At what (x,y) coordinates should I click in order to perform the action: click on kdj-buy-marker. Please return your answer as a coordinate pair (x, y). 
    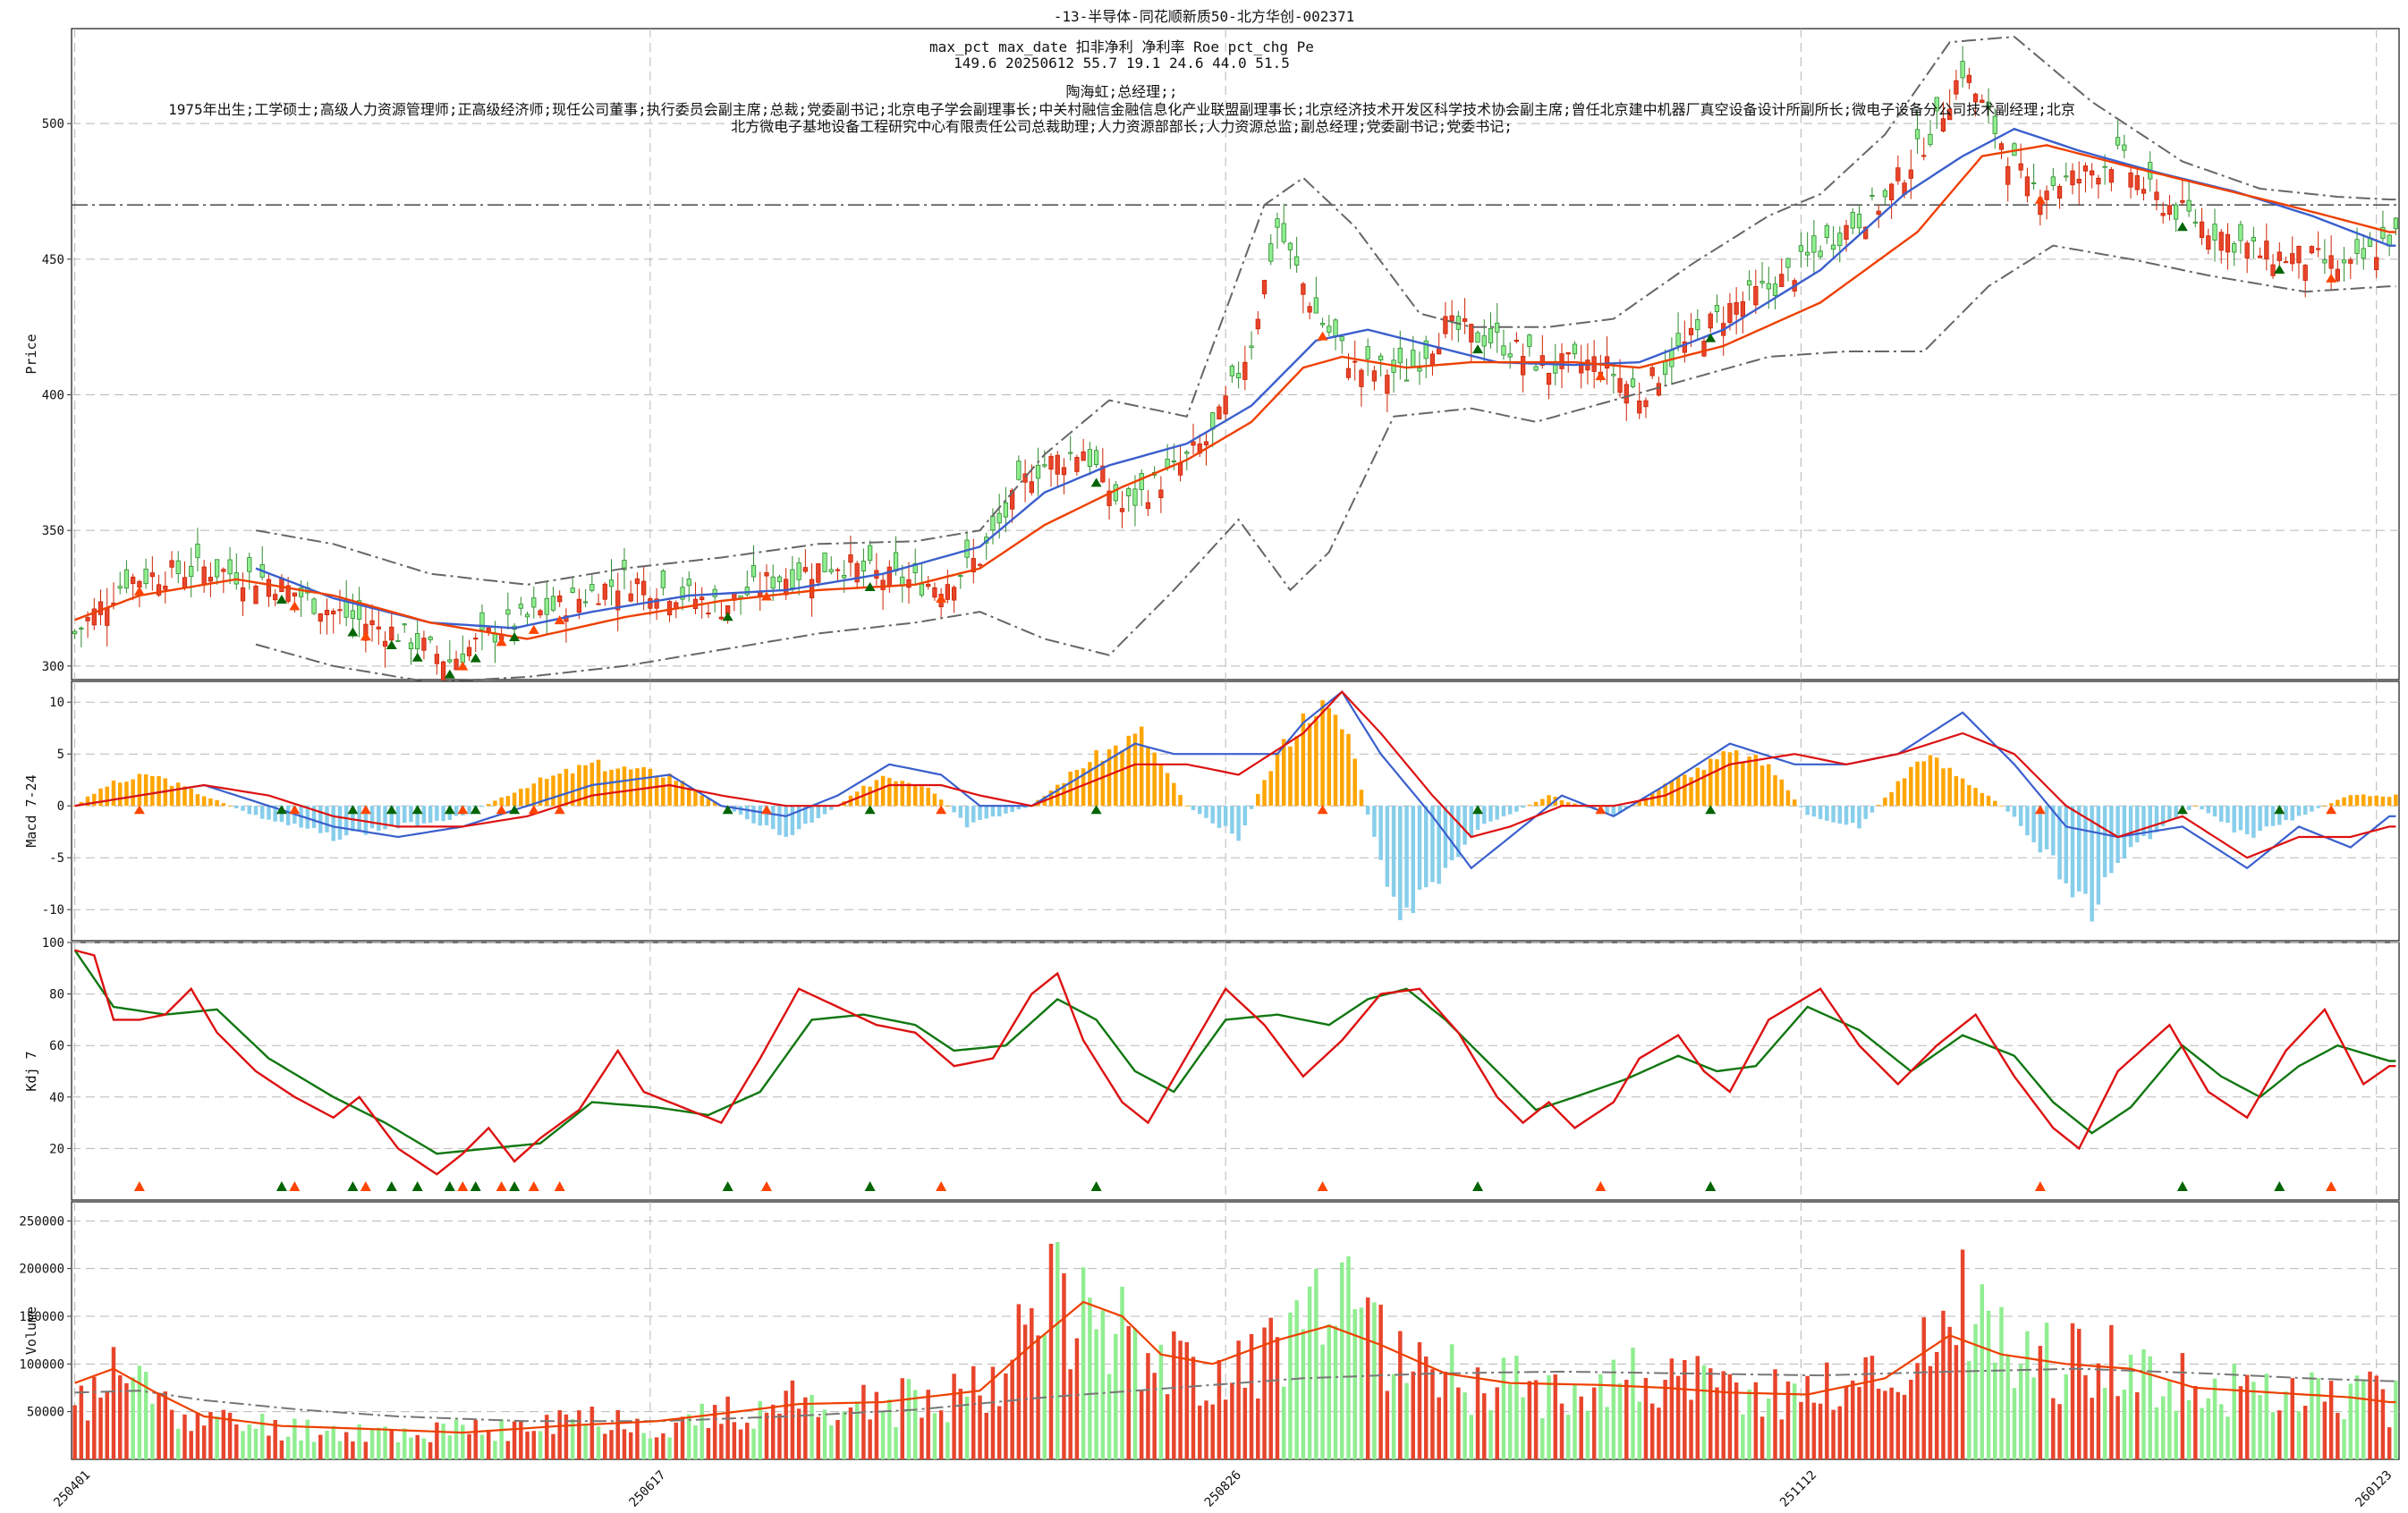
    Looking at the image, I should click on (1711, 1186).